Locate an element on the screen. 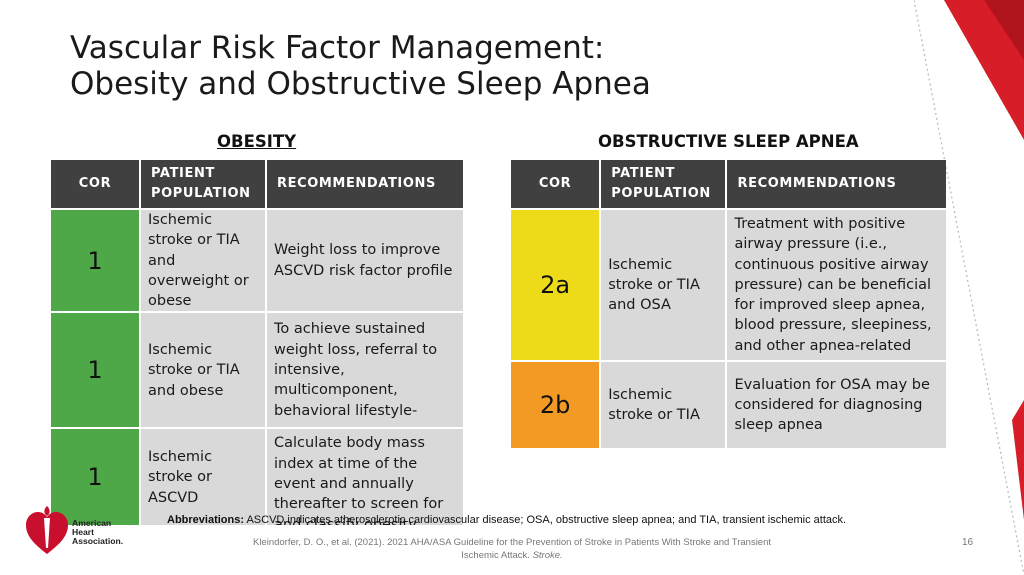 This screenshot has width=1024, height=575. cor-cell: 2a is located at coordinates (555, 285).